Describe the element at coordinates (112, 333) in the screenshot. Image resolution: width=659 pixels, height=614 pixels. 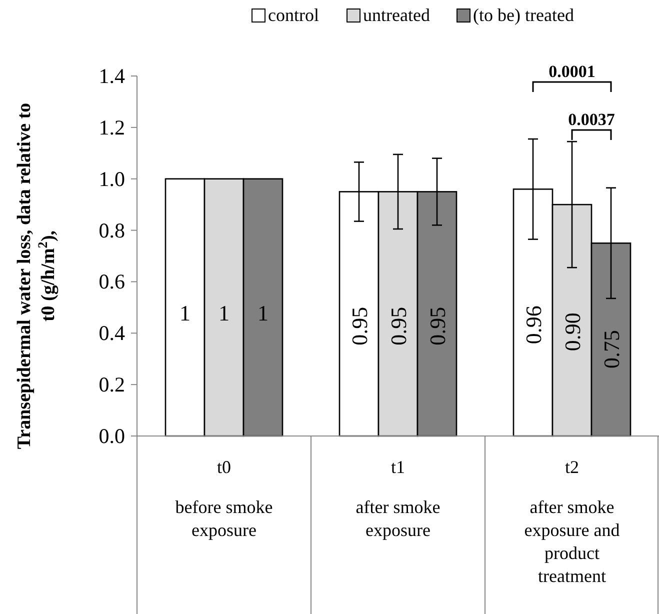
I see `y-tick-label: 0.4` at that location.